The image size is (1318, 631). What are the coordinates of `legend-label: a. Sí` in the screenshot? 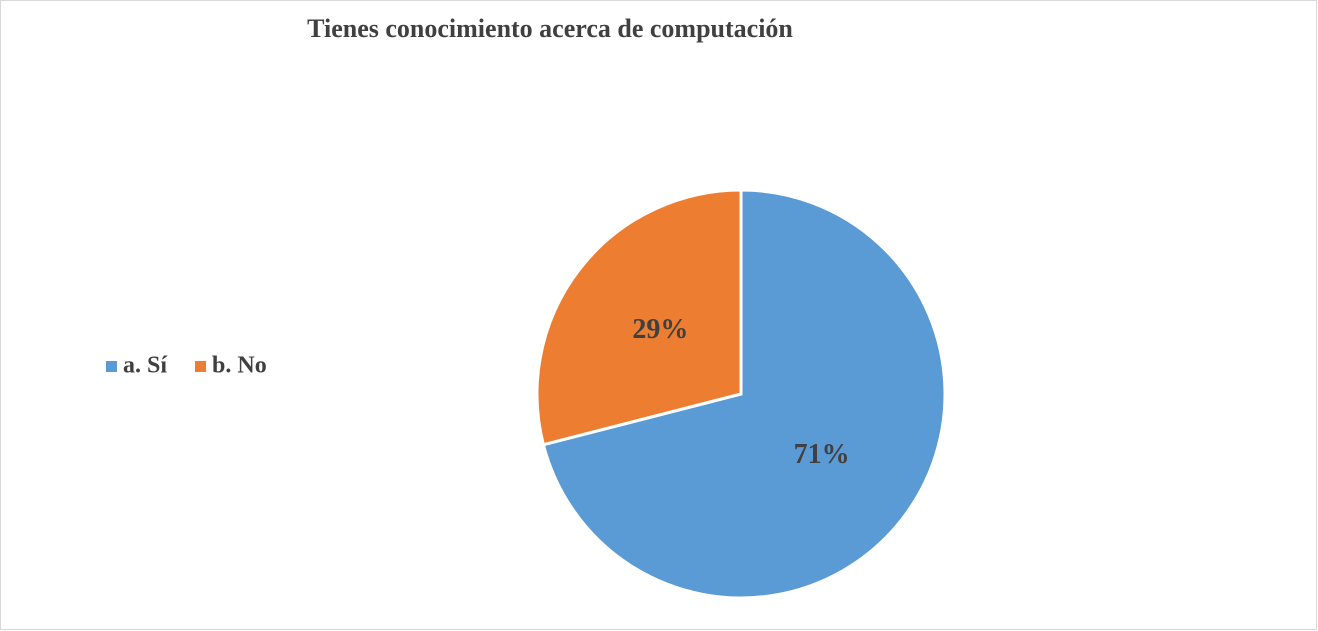 It's located at (145, 366).